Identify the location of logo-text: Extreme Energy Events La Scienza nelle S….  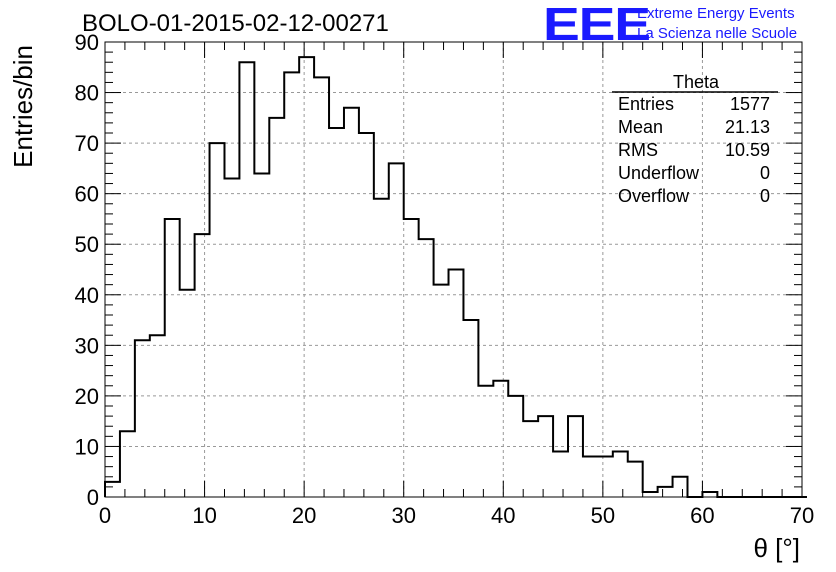
(717, 24).